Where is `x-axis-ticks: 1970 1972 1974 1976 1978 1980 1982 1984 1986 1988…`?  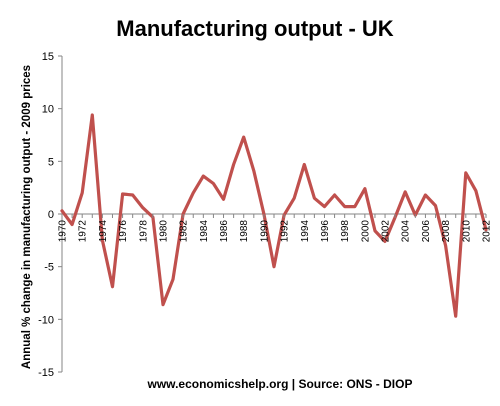 x-axis-ticks: 1970 1972 1974 1976 1978 1980 1982 1984 1986 1988… is located at coordinates (275, 228).